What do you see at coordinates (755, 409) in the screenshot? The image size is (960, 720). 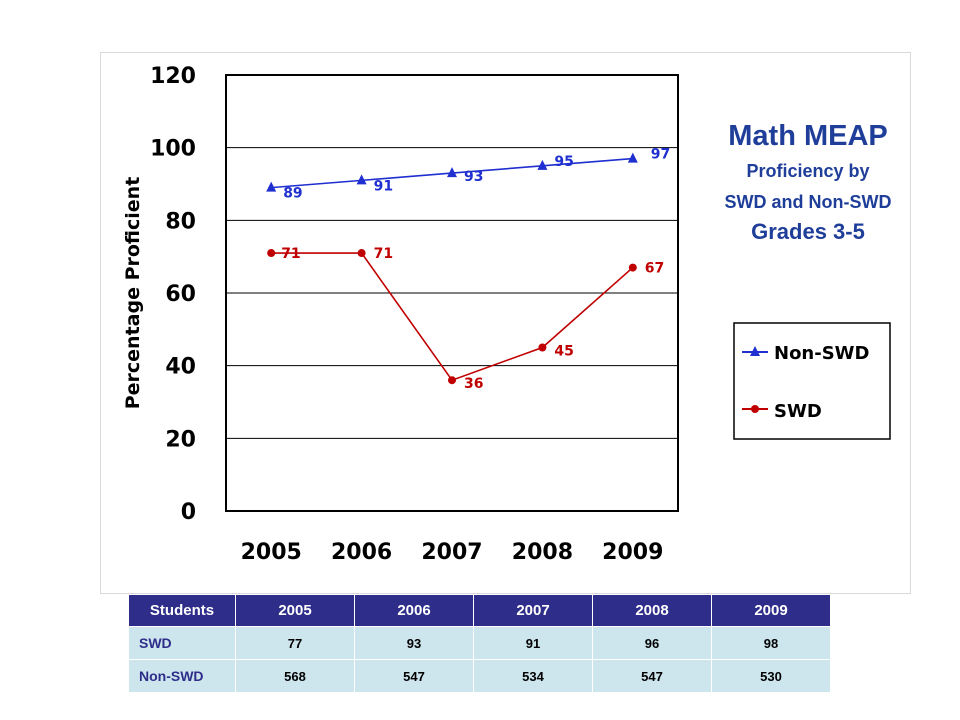 I see `legend-swd-marker` at bounding box center [755, 409].